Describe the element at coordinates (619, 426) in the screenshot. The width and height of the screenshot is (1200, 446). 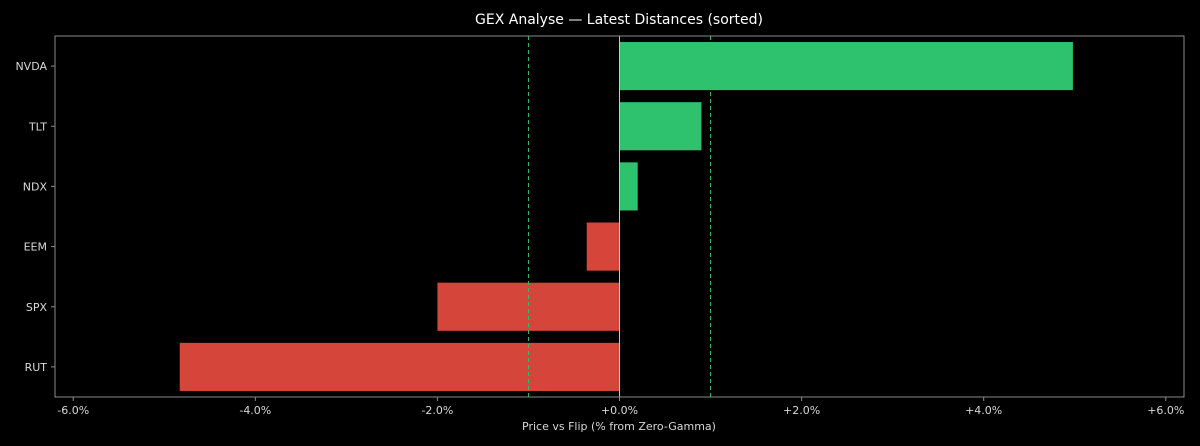
I see `x-axis-label: Price vs Flip (% from Zero-Gamma)` at that location.